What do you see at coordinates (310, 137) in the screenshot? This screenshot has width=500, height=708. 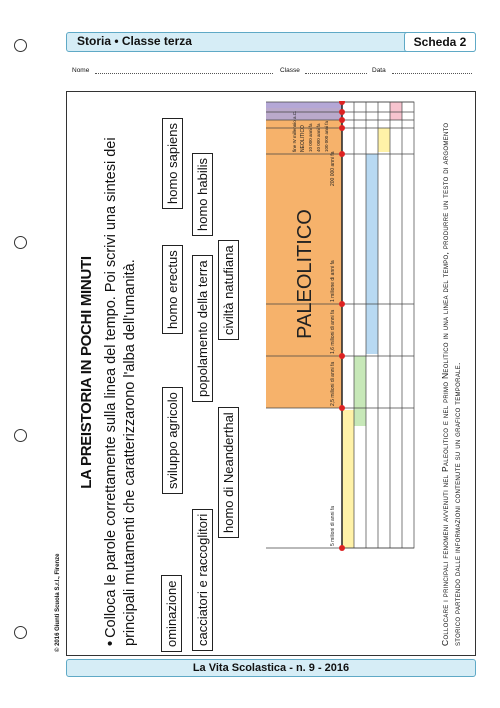 I see `label-10k: 10 000 anni fa` at bounding box center [310, 137].